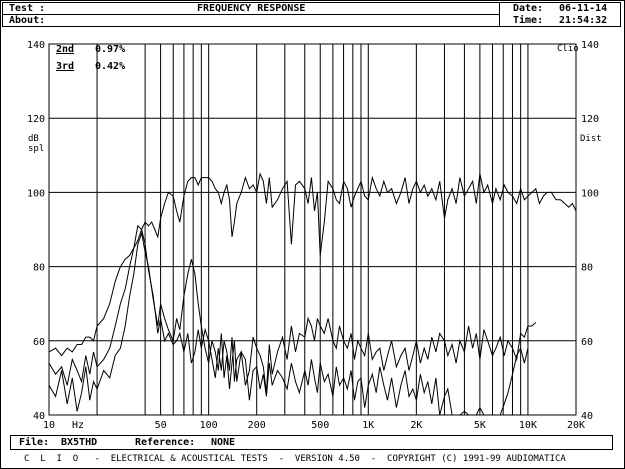 The height and width of the screenshot is (469, 625). Describe the element at coordinates (39, 268) in the screenshot. I see `y-tick-label-left: 80` at that location.